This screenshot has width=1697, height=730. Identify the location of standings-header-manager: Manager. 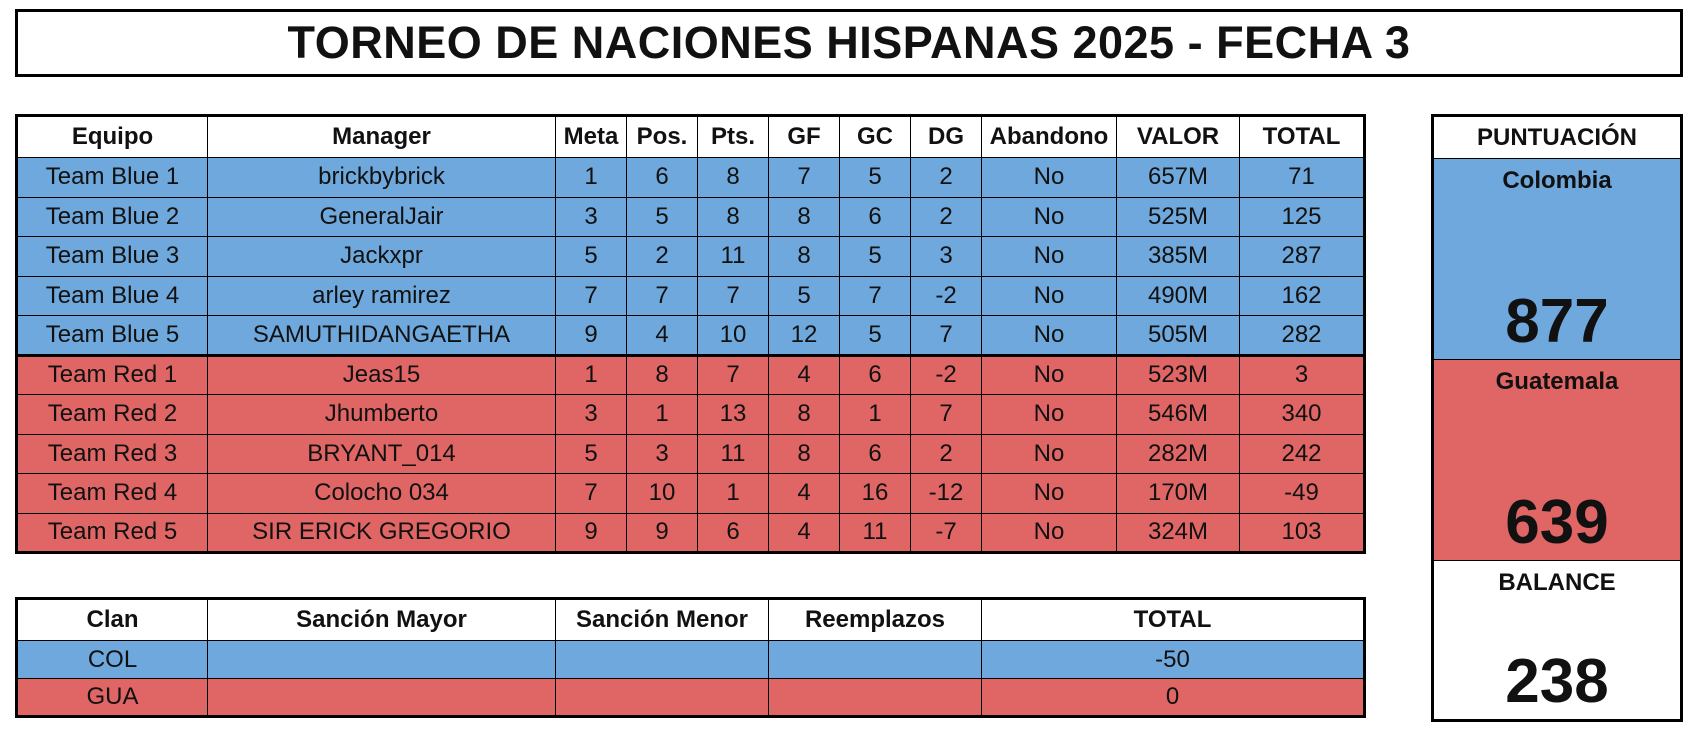
(381, 136).